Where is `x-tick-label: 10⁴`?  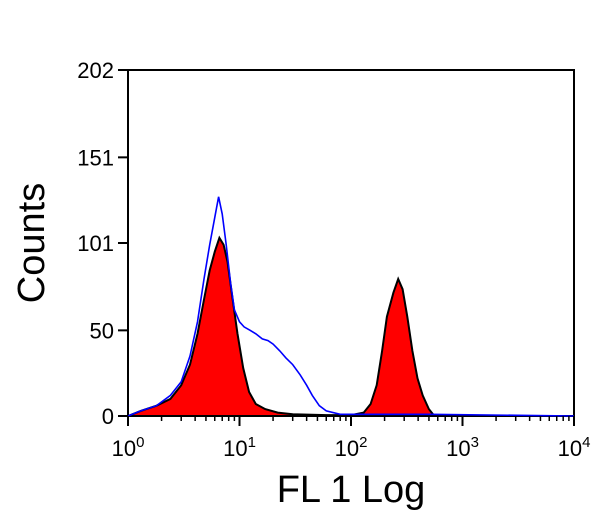
x-tick-label: 10⁴ is located at coordinates (574, 447).